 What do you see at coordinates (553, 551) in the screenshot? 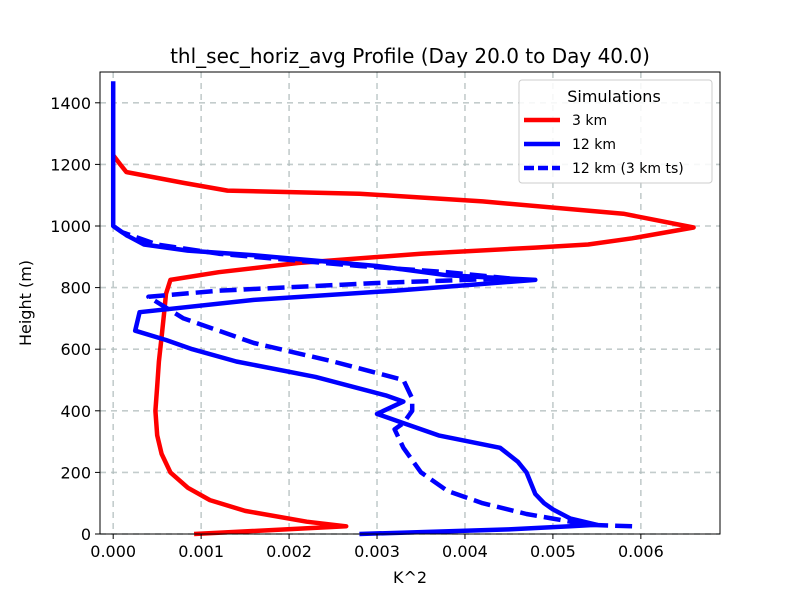
I see `x-tick-label: 0.005` at bounding box center [553, 551].